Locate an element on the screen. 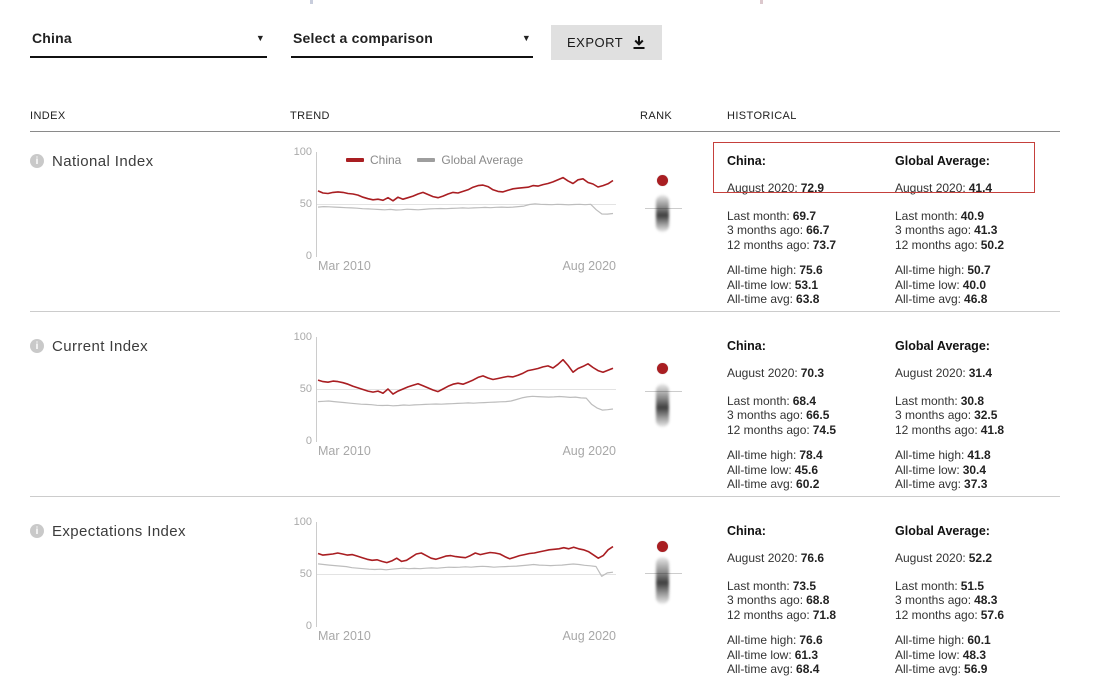 Image resolution: width=1111 pixels, height=678 pixels. download-icon is located at coordinates (639, 42).